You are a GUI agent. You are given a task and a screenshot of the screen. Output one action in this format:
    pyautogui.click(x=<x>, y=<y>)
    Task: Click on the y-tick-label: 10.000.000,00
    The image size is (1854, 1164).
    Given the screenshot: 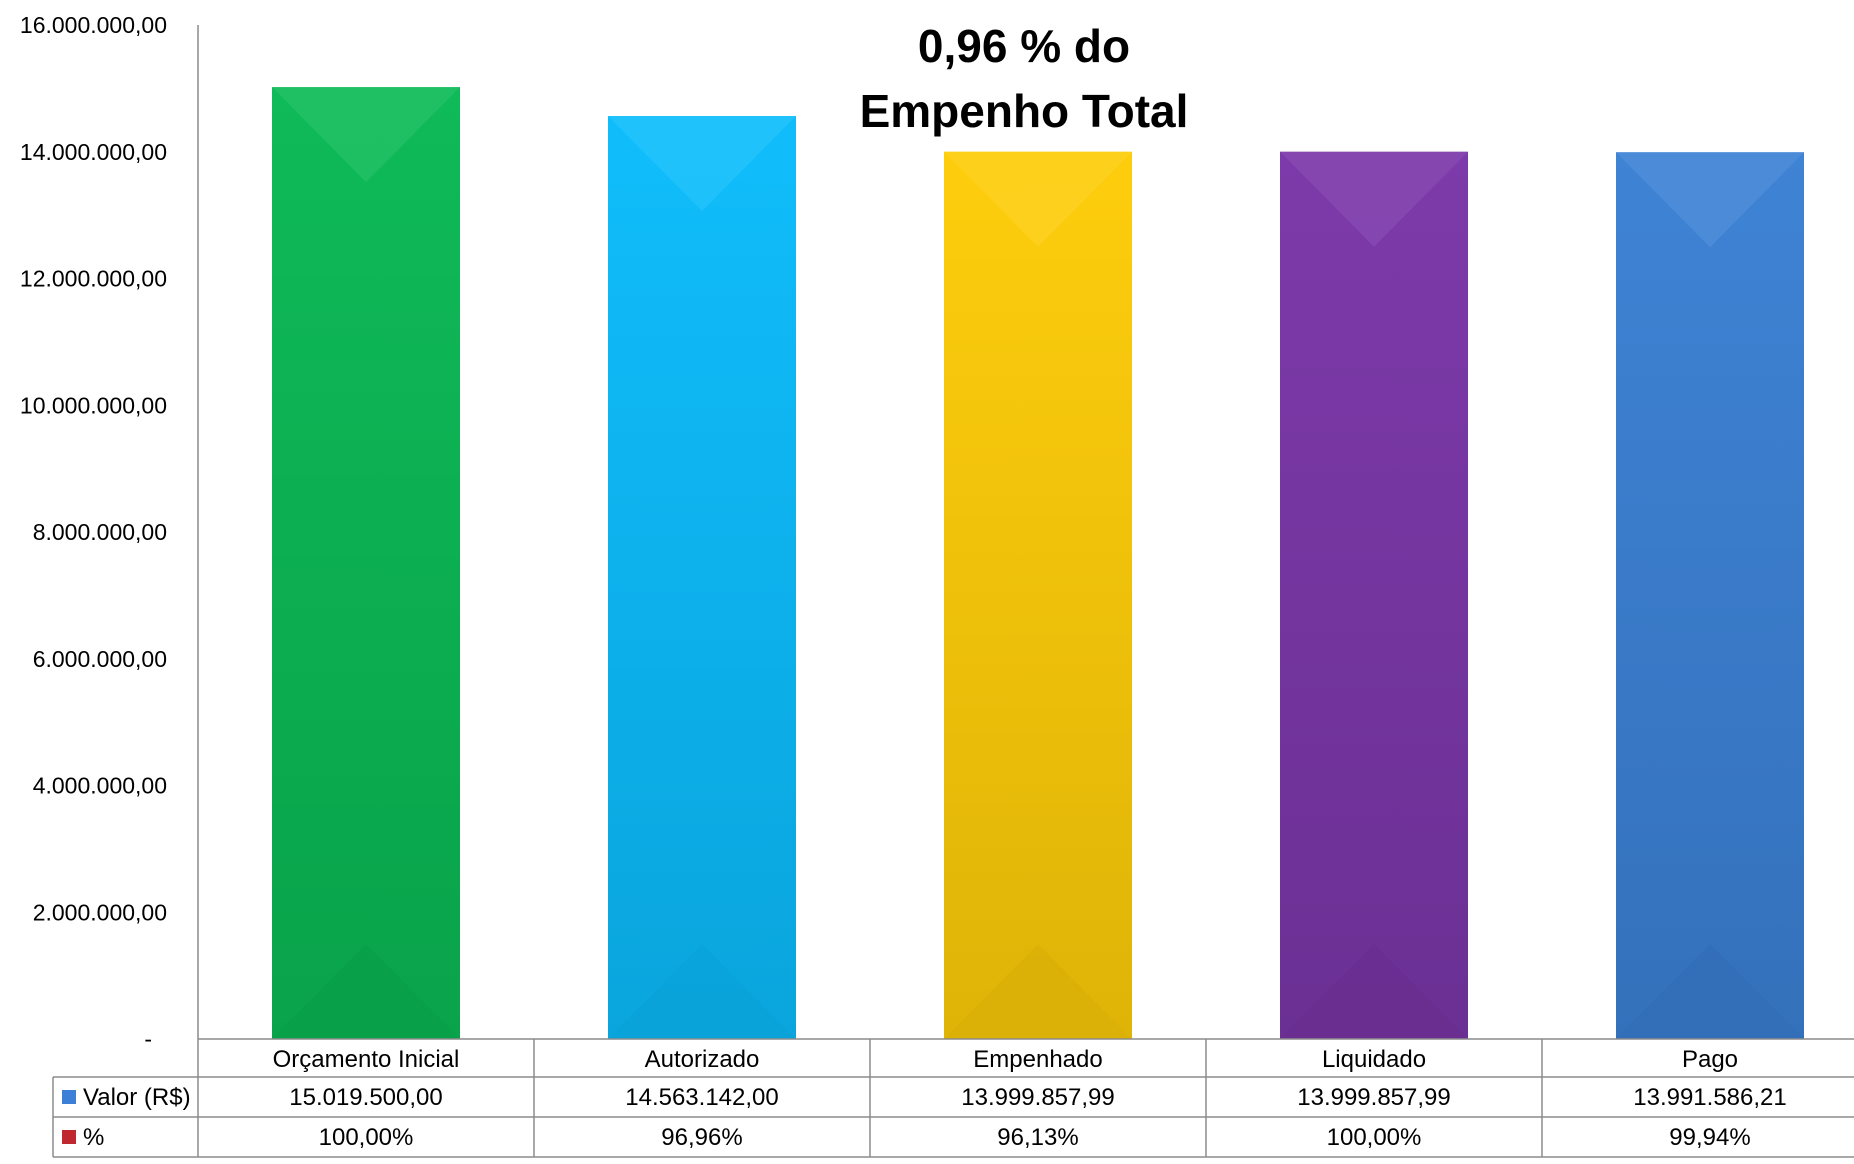 What is the action you would take?
    pyautogui.click(x=93, y=405)
    